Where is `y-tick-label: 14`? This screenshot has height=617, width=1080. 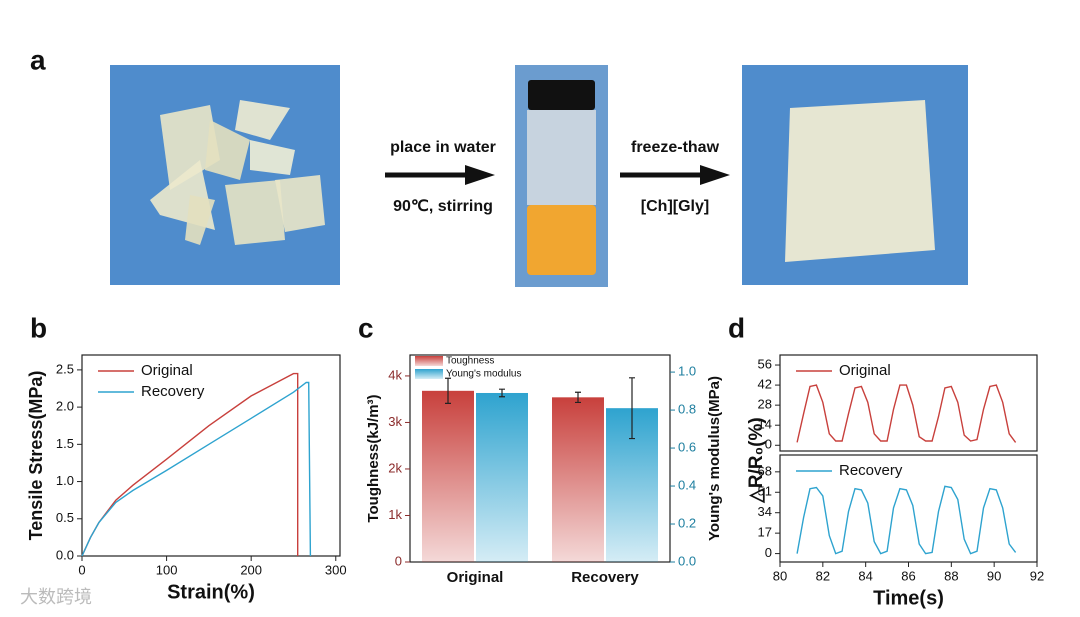 y-tick-label: 14 is located at coordinates (765, 424).